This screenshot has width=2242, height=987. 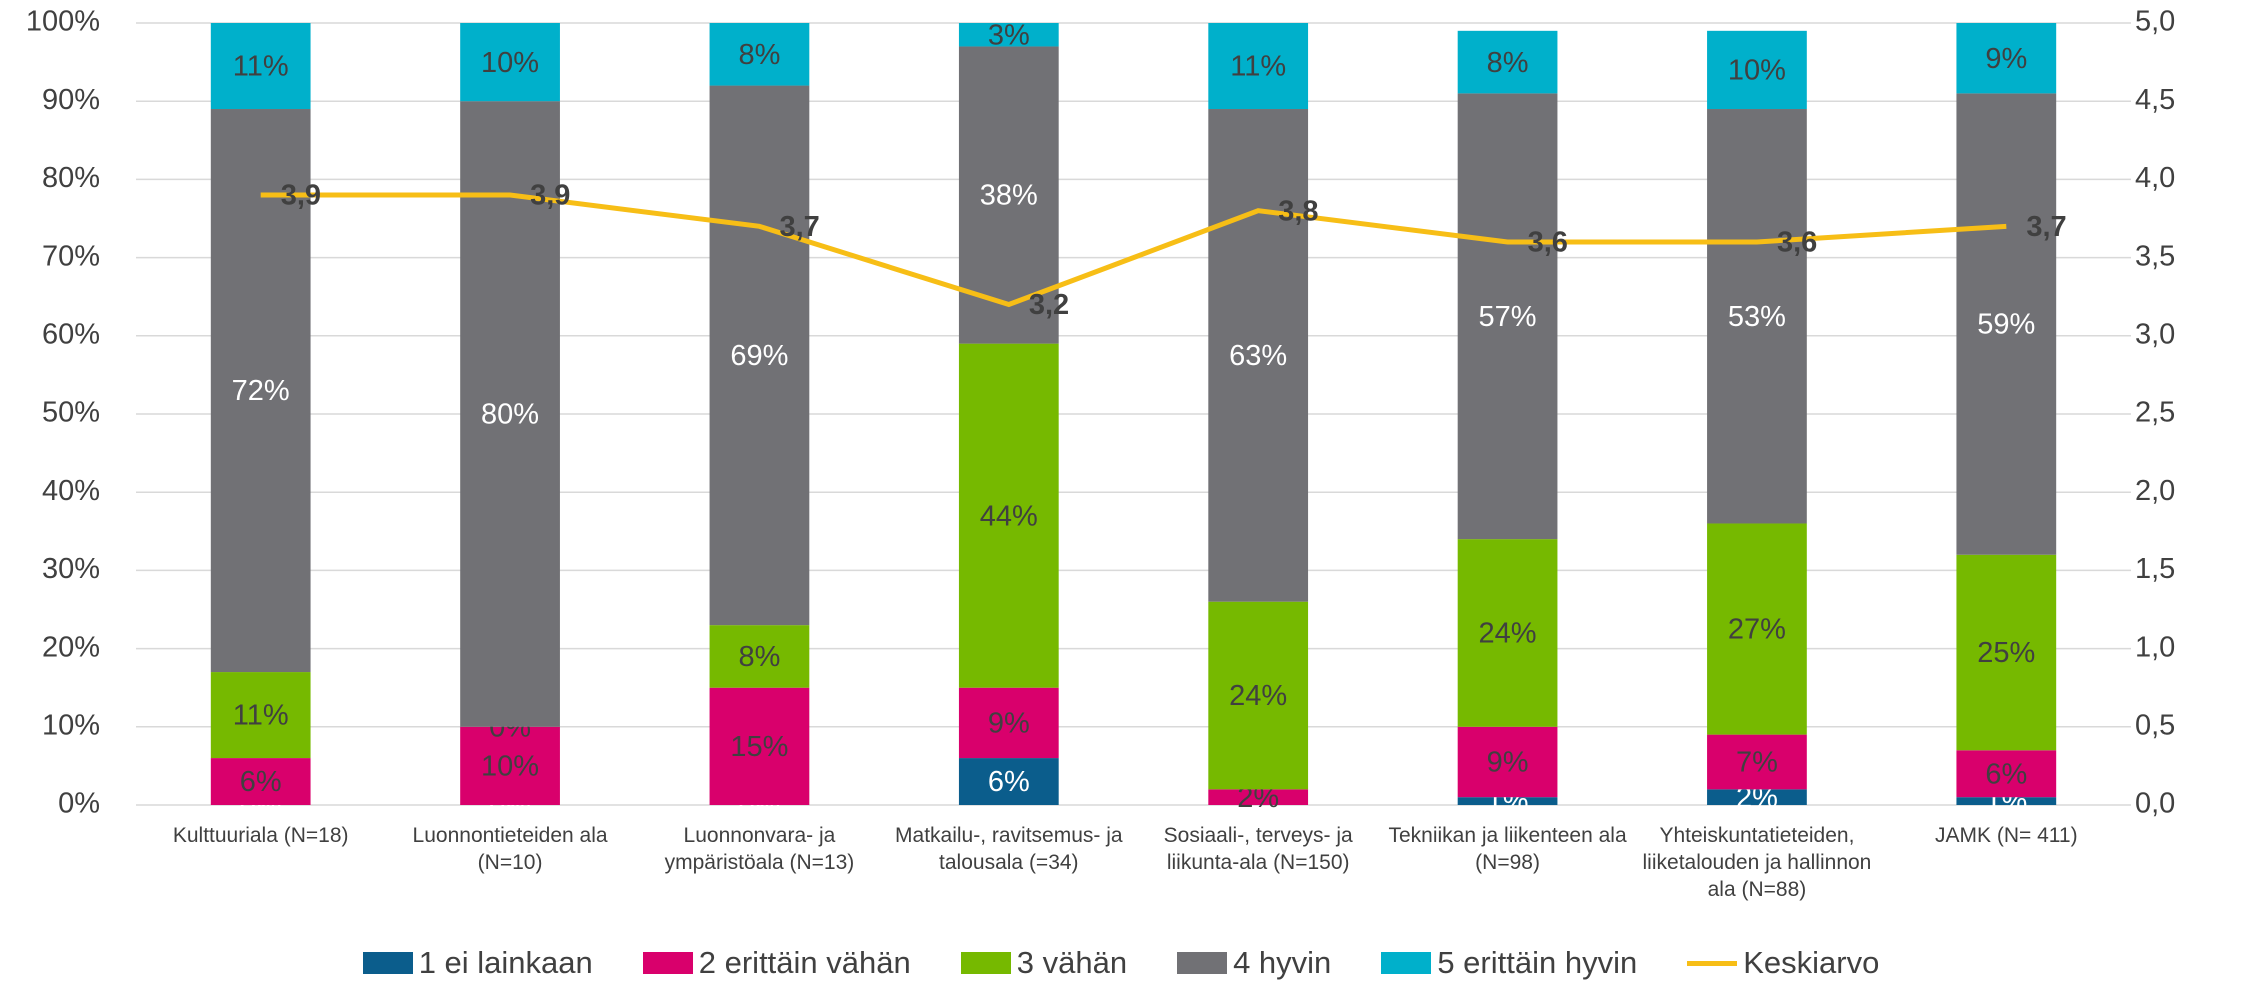 What do you see at coordinates (2155, 22) in the screenshot?
I see `y2-tick-label: 5,0` at bounding box center [2155, 22].